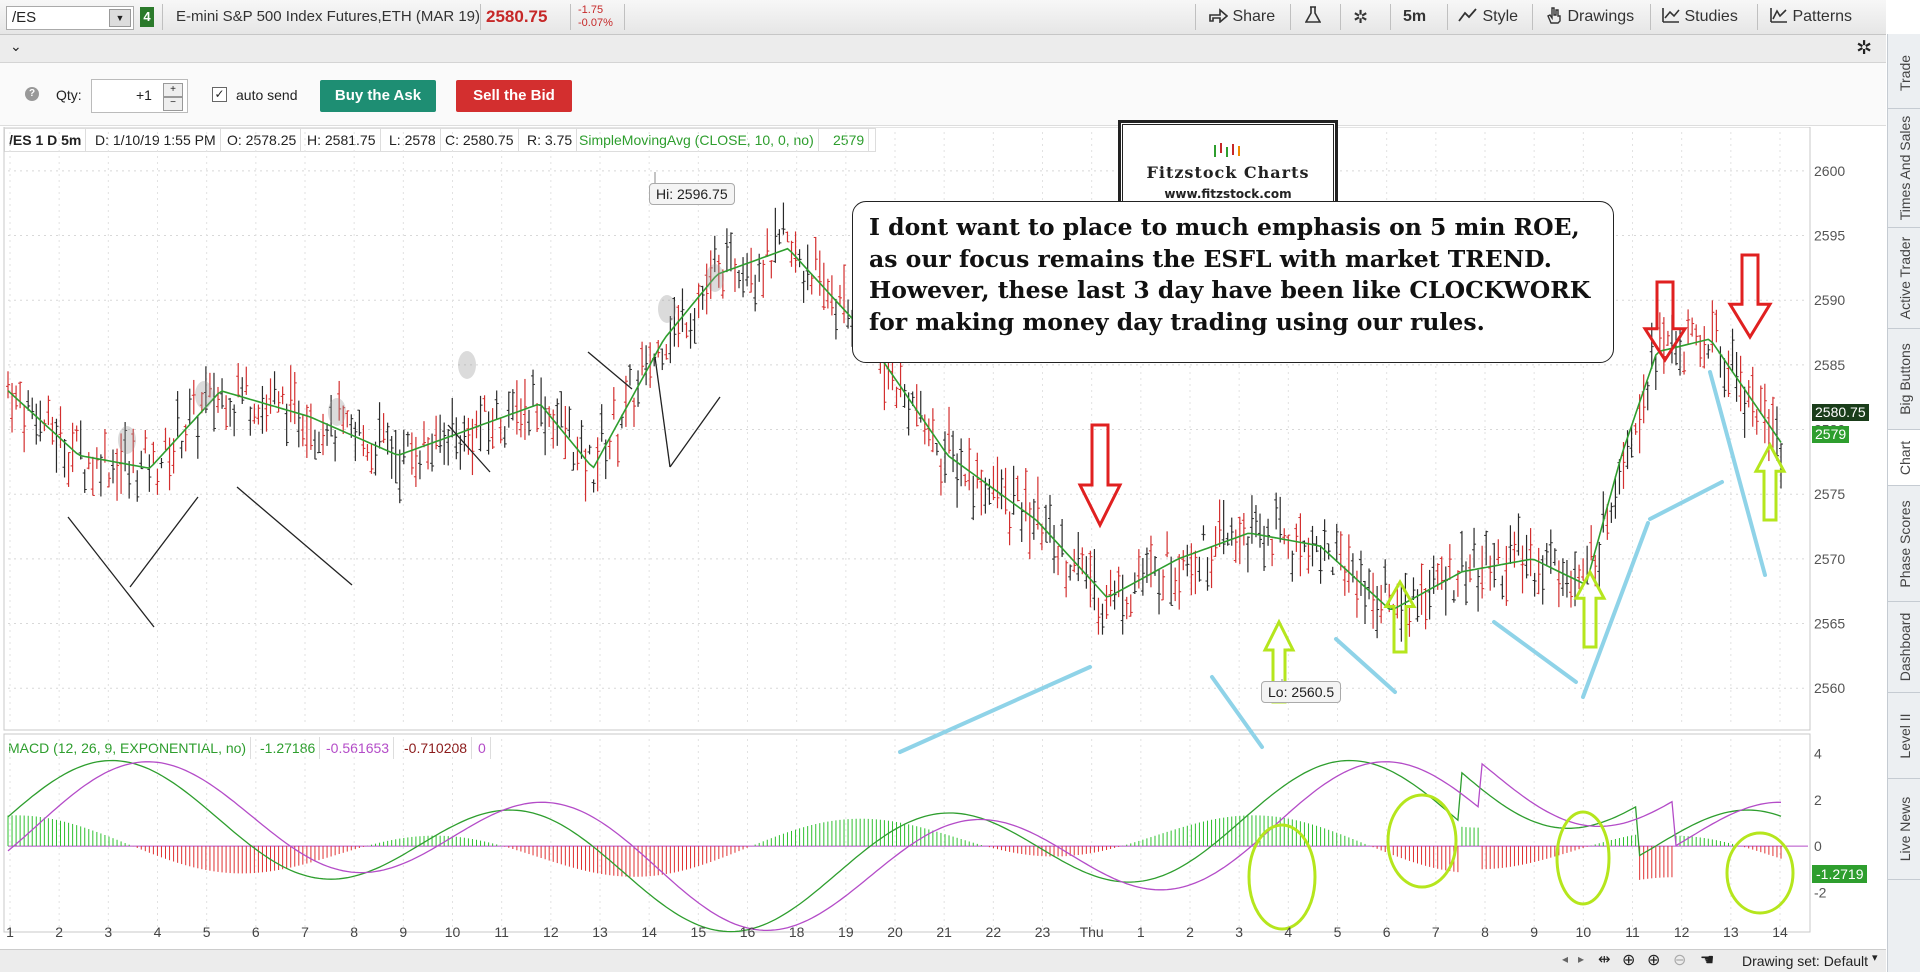 The width and height of the screenshot is (1920, 972). I want to click on gear-button: ✲, so click(1360, 17).